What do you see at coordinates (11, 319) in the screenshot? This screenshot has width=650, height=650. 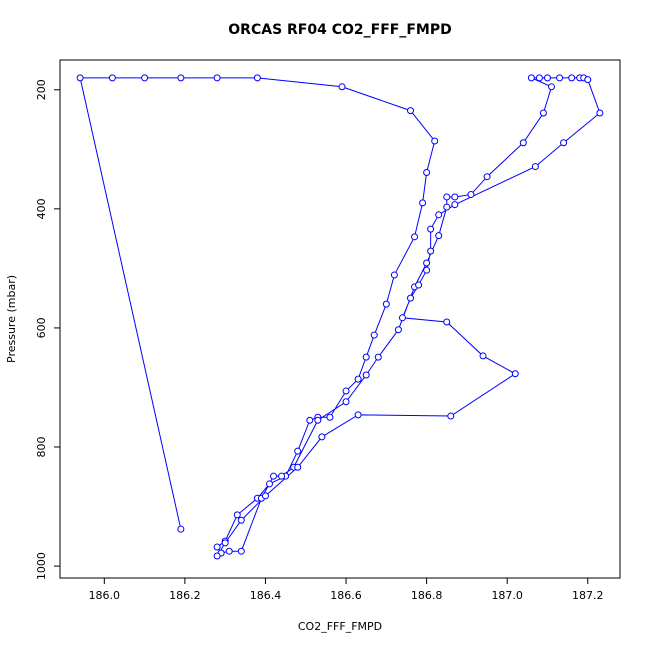 I see `y-axis-label: Pressure (mbar)` at bounding box center [11, 319].